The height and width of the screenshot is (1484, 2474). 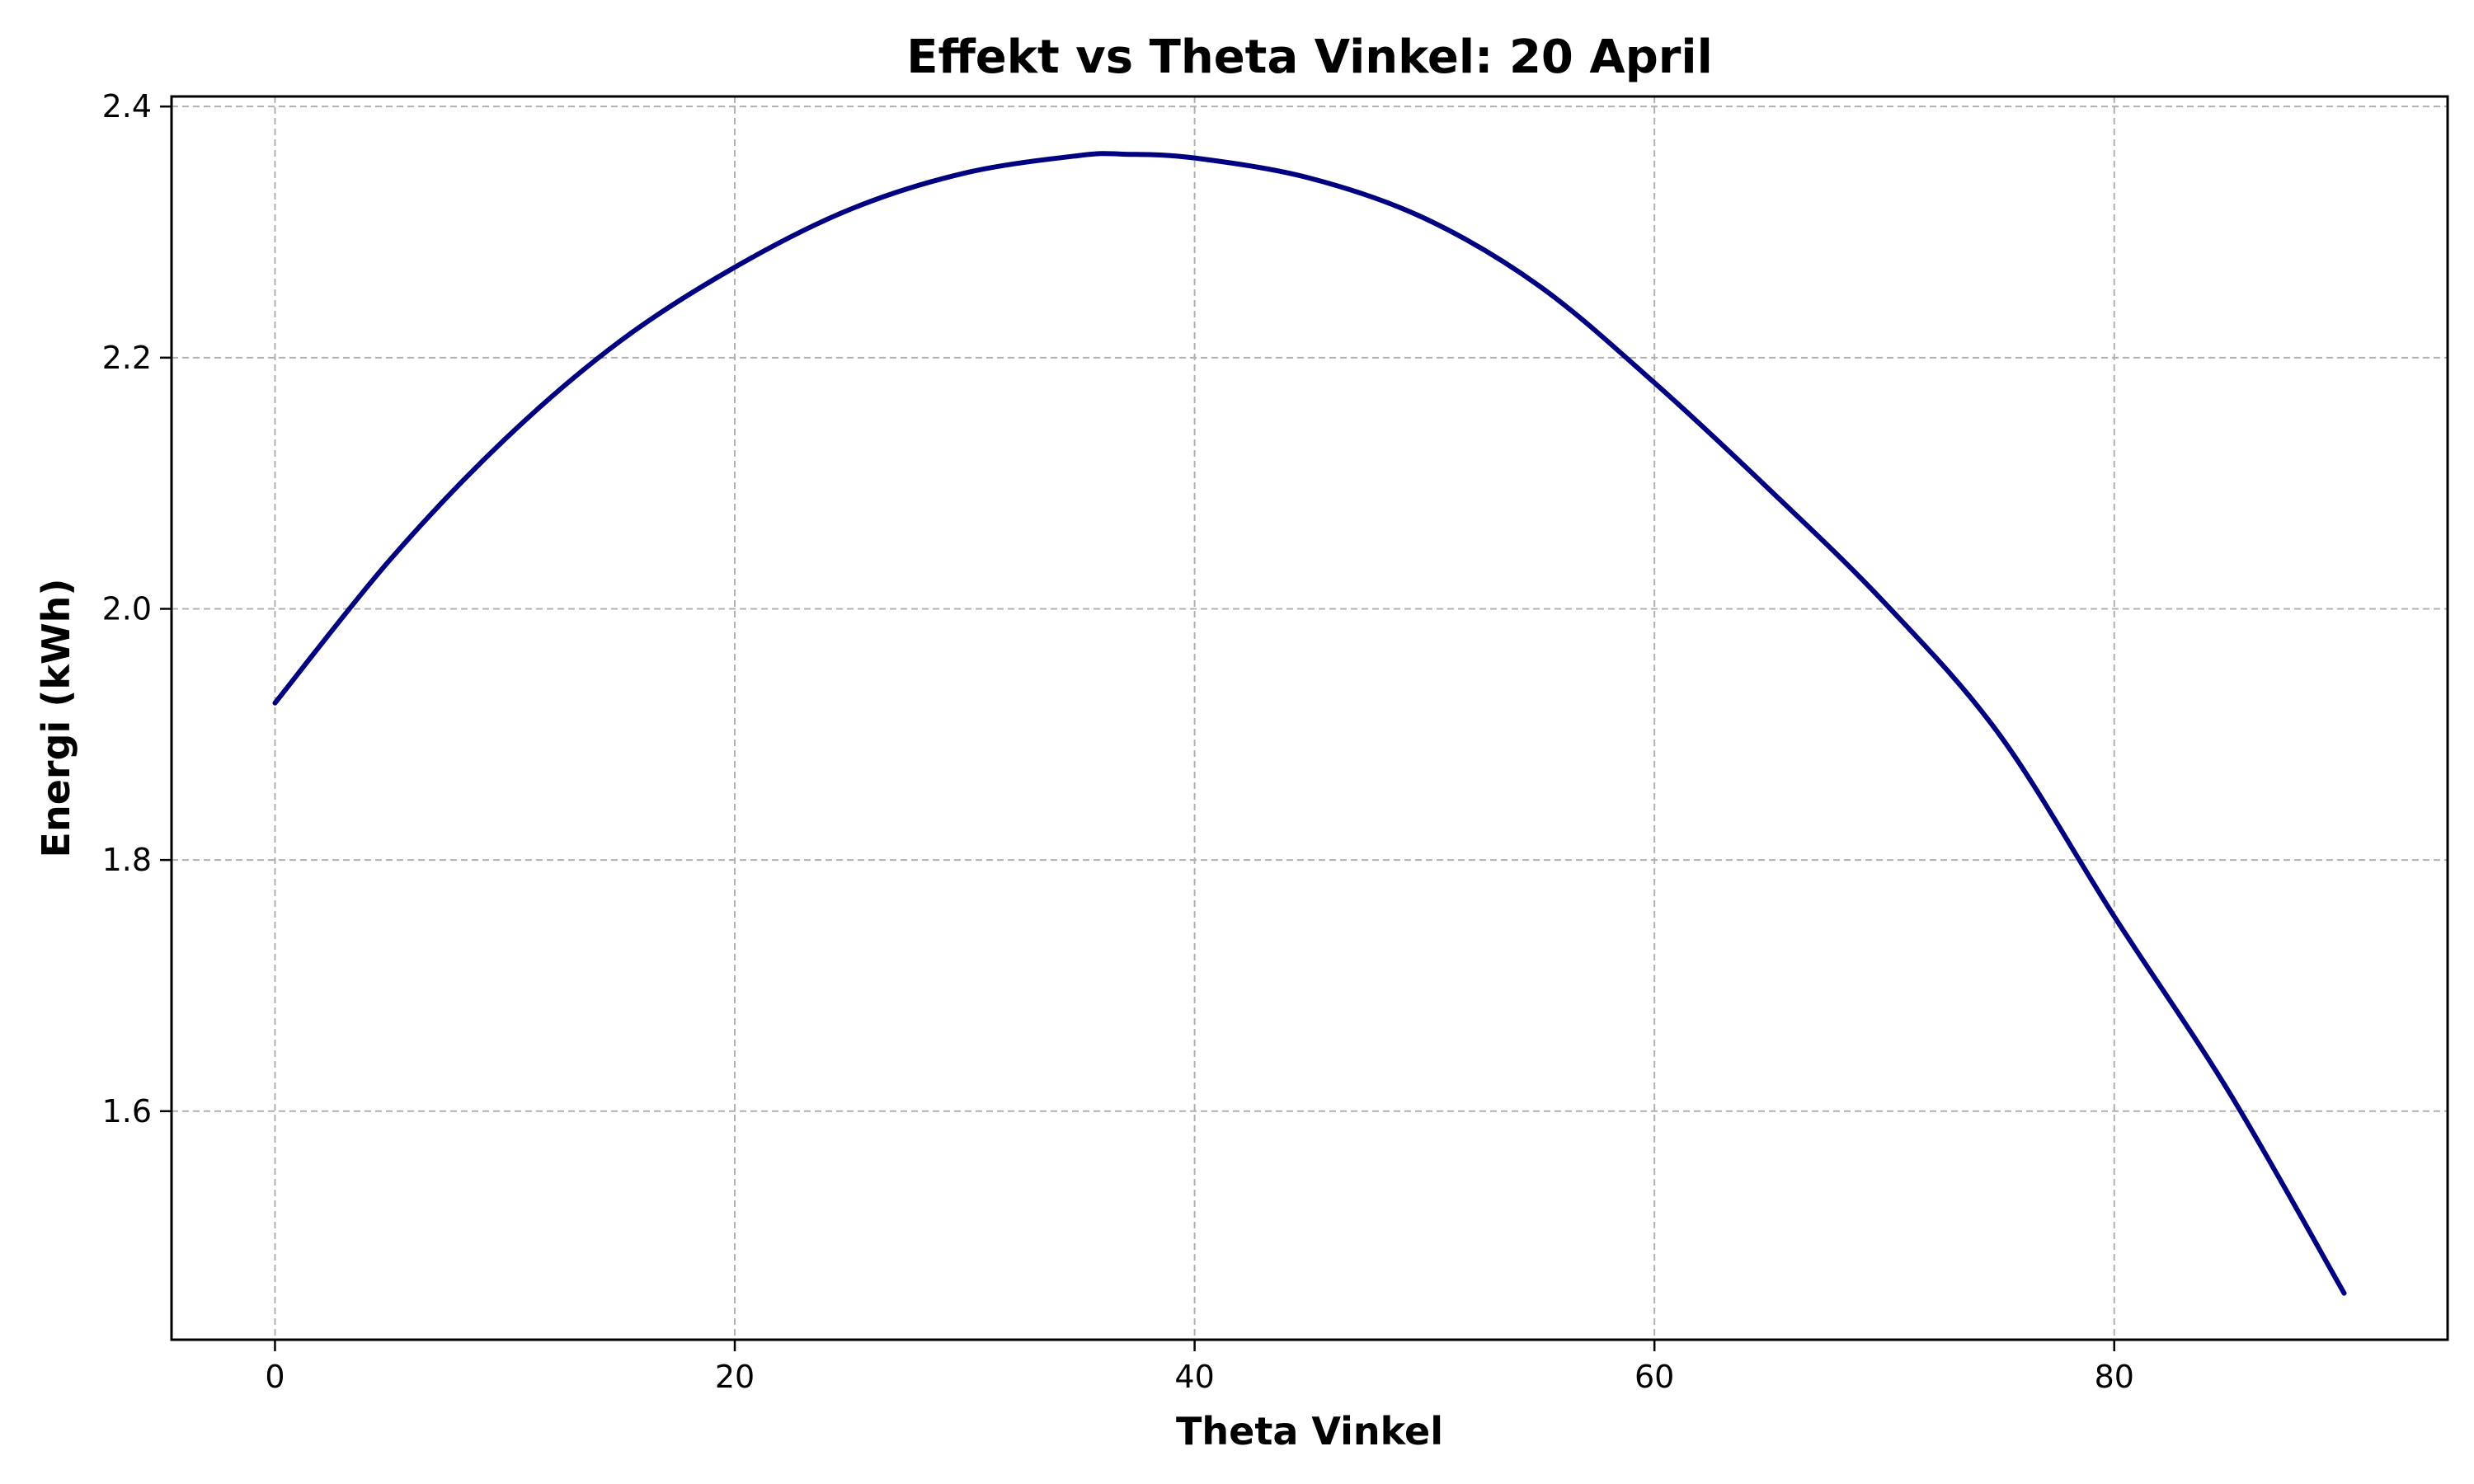 What do you see at coordinates (127, 106) in the screenshot?
I see `y-tick-label: 2.4` at bounding box center [127, 106].